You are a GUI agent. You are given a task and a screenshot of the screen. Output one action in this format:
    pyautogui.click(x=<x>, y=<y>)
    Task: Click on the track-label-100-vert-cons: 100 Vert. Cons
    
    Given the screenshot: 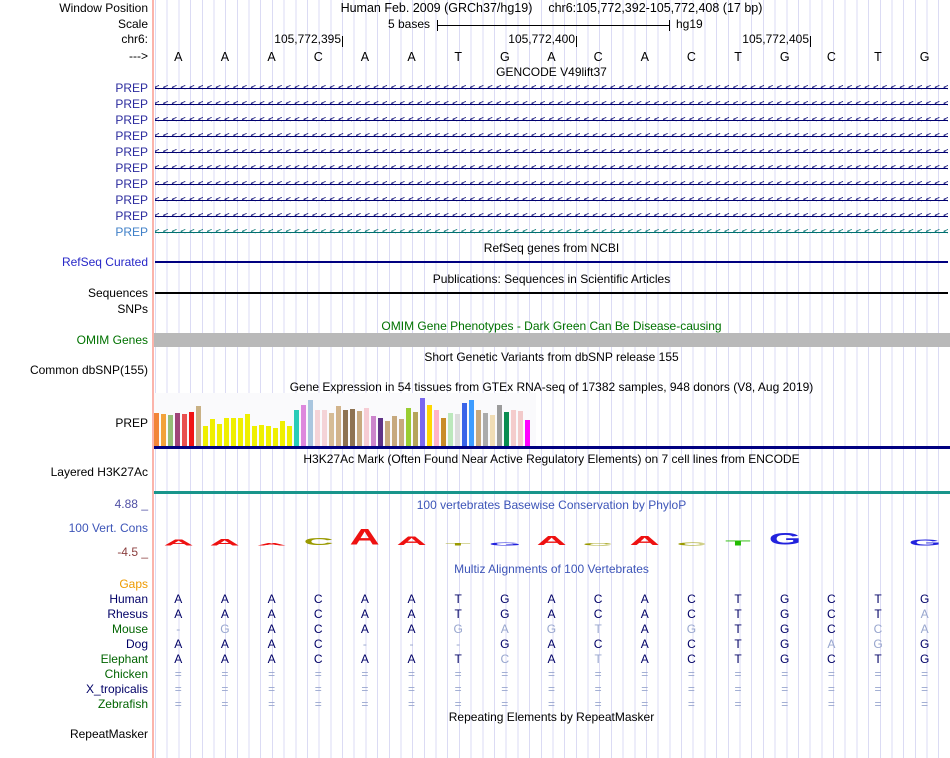 What is the action you would take?
    pyautogui.click(x=108, y=528)
    